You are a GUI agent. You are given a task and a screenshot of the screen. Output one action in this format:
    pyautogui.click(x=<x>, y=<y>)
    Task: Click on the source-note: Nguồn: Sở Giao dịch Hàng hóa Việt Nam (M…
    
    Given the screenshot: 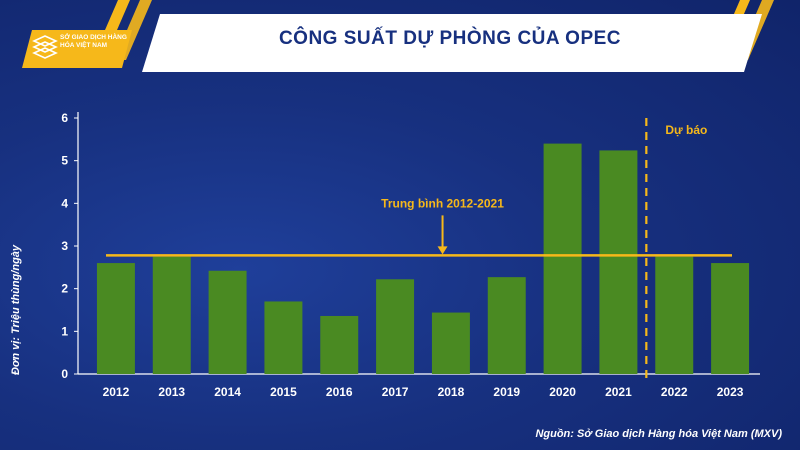 What is the action you would take?
    pyautogui.click(x=658, y=434)
    